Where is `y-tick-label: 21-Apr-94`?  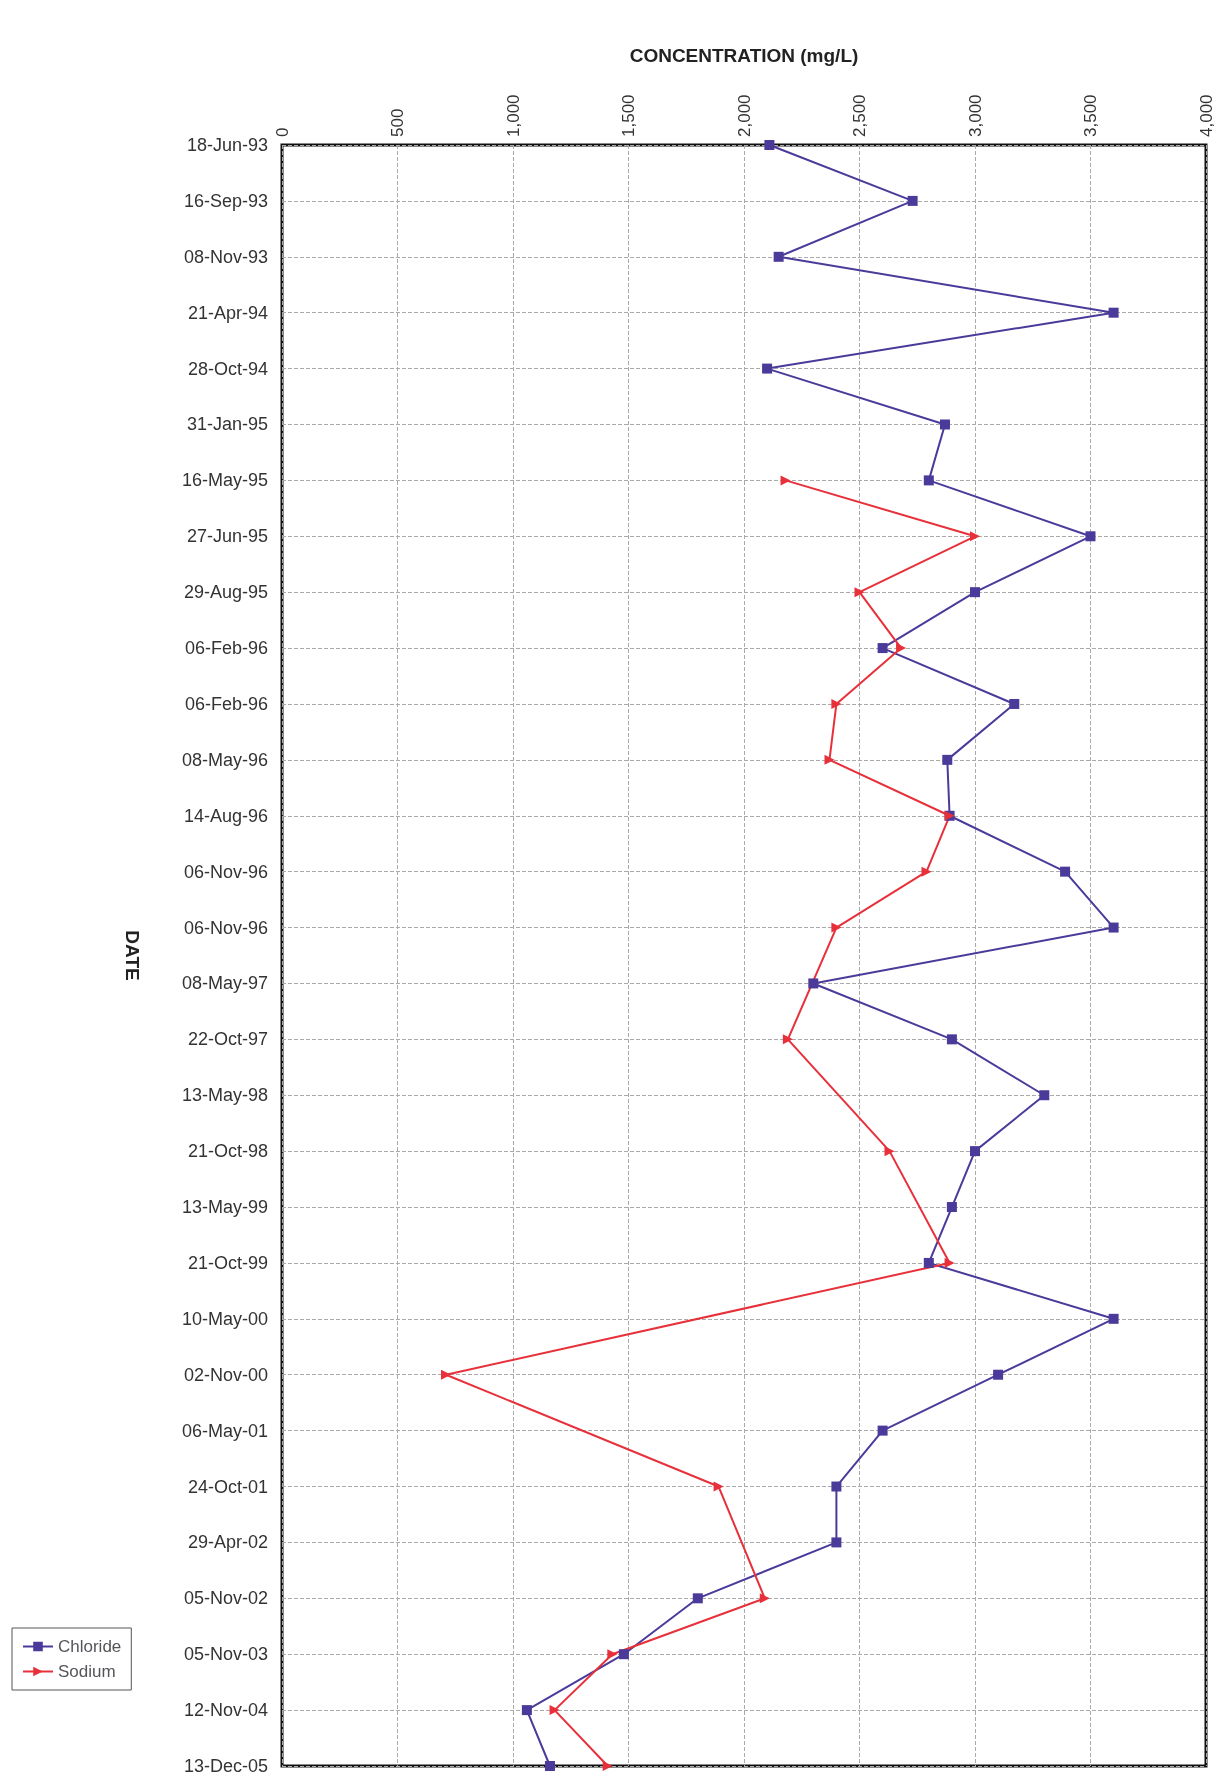 y-tick-label: 21-Apr-94 is located at coordinates (227, 312).